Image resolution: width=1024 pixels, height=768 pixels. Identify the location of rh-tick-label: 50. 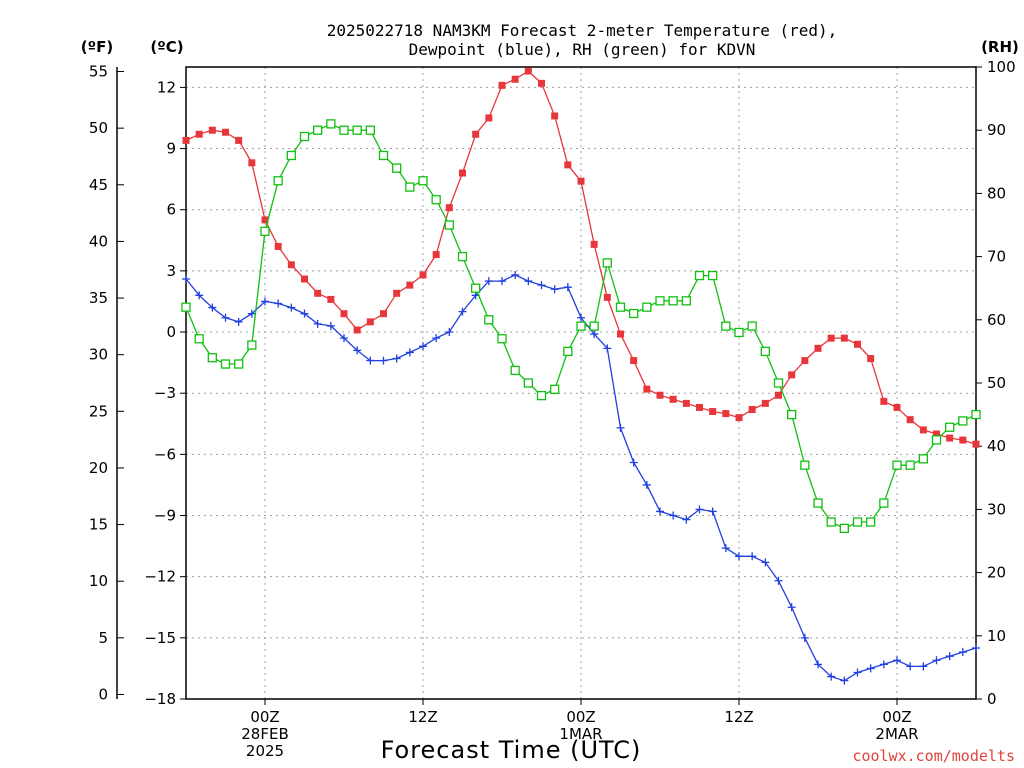
(996, 383).